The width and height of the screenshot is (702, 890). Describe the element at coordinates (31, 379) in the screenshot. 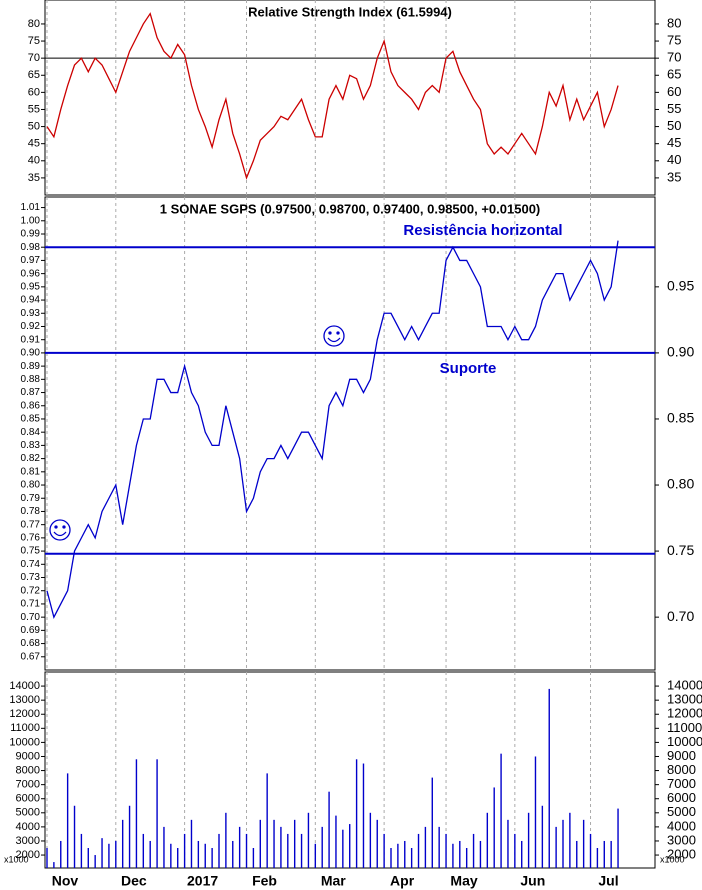

I see `y-tick-label: 0.88` at that location.